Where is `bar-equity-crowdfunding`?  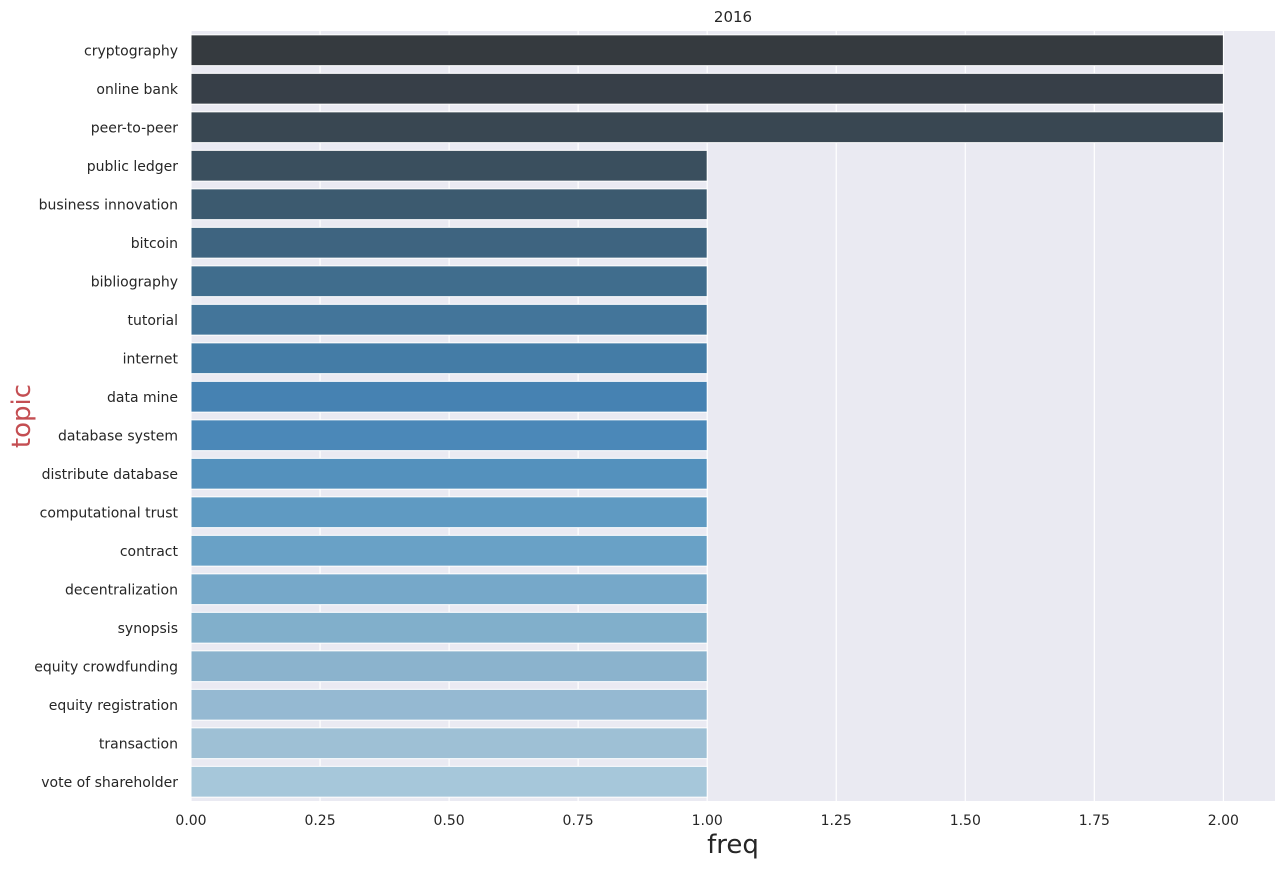
bar-equity-crowdfunding is located at coordinates (449, 666).